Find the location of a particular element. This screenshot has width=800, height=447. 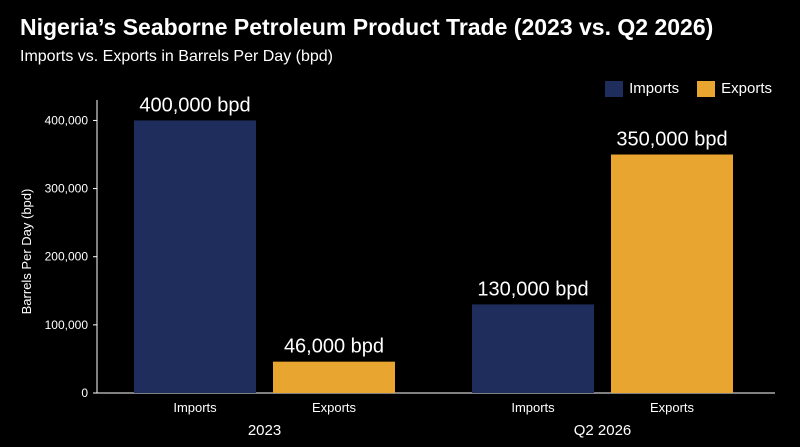

legend-label-exports: Exports is located at coordinates (746, 88).